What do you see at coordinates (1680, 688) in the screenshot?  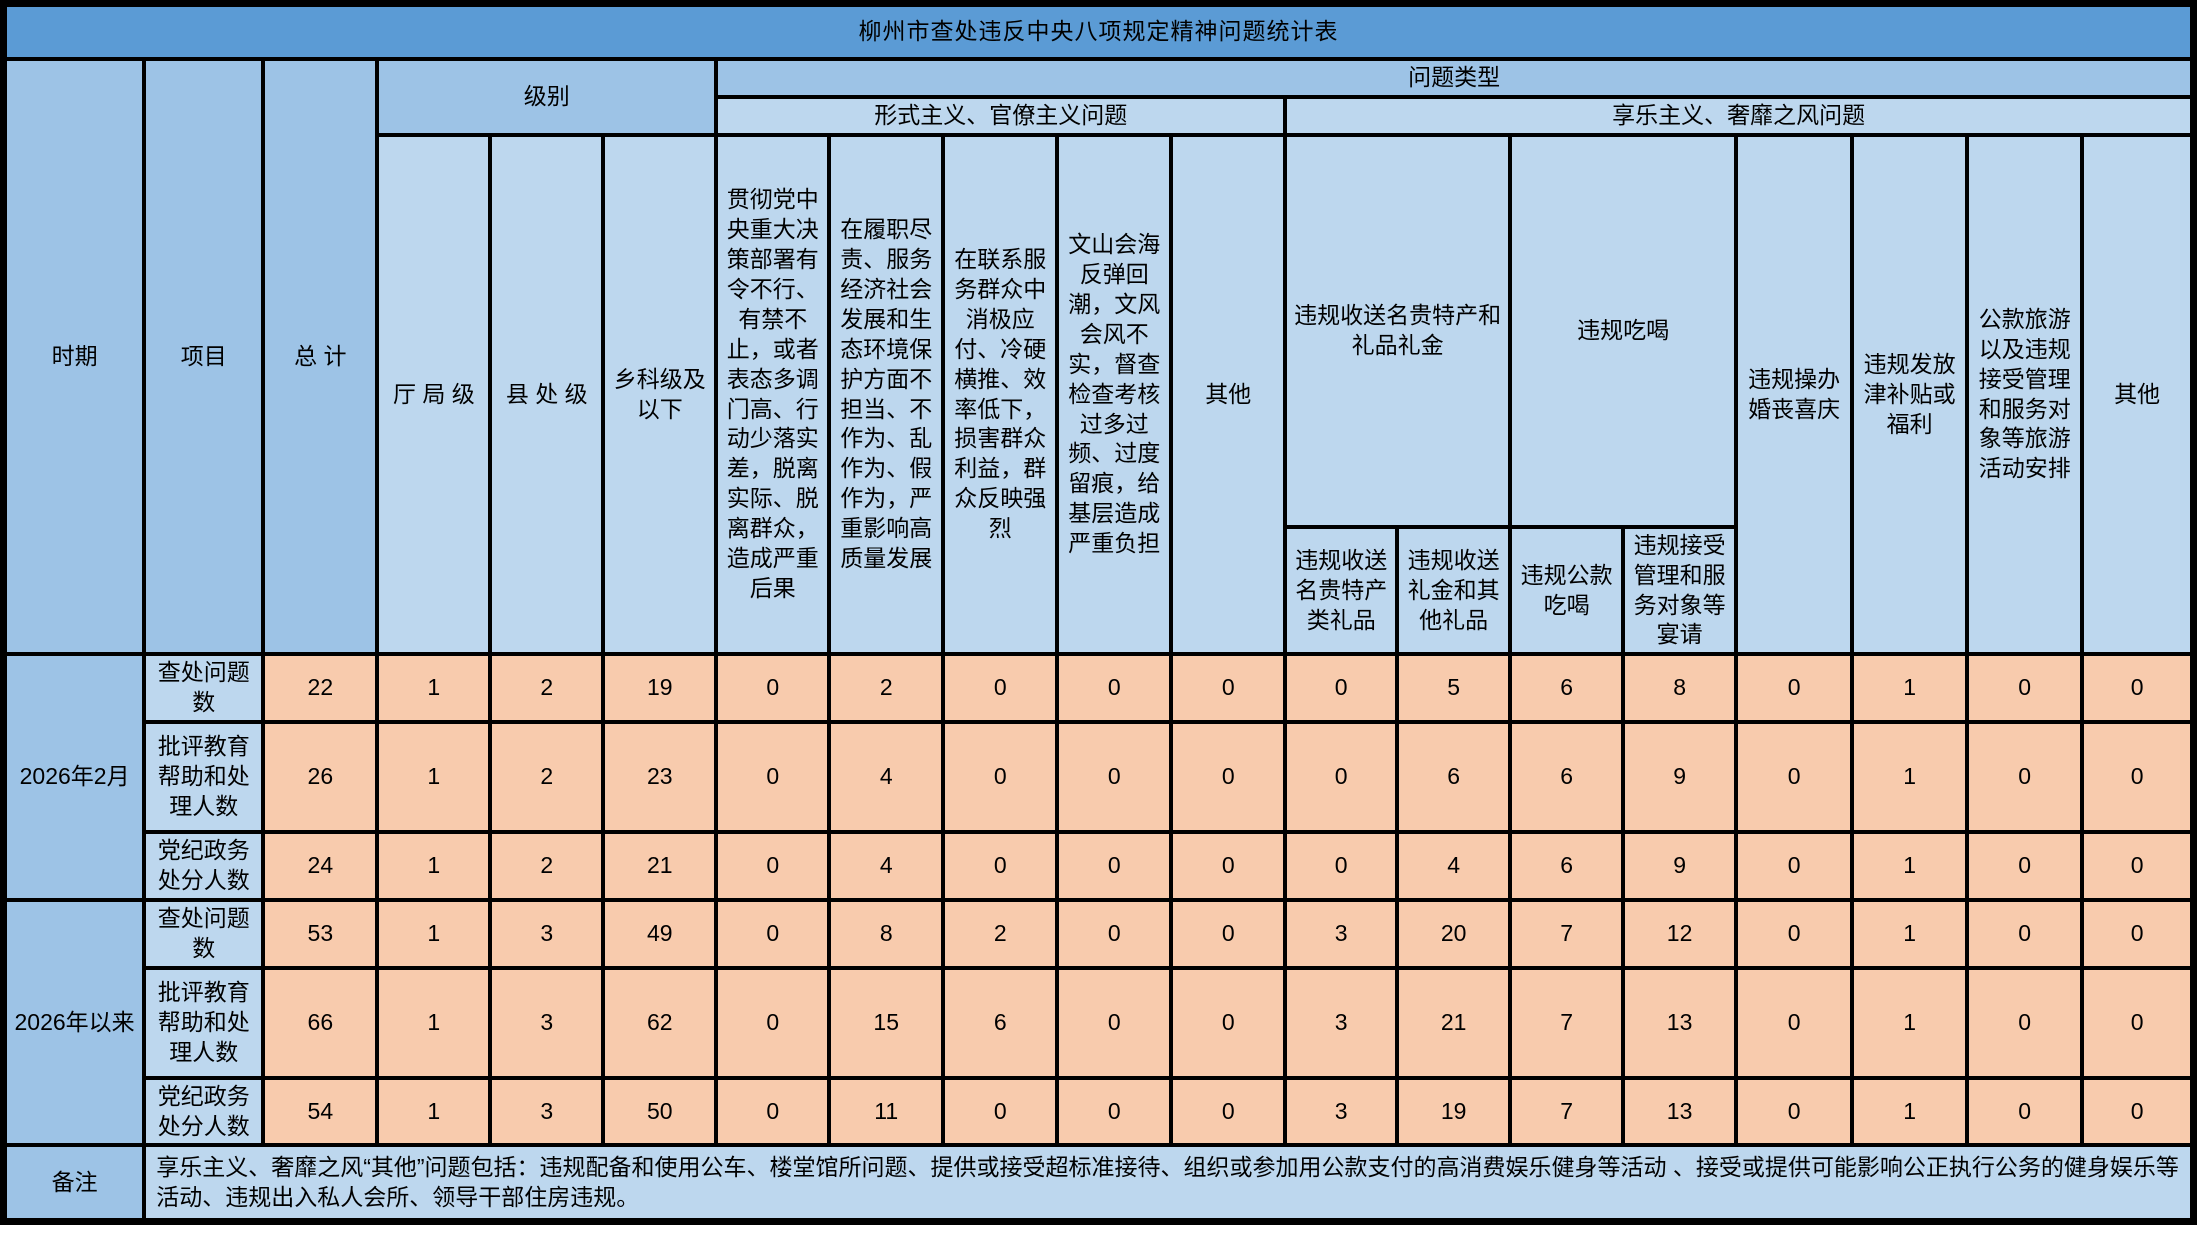 I see `data-cell: 8` at bounding box center [1680, 688].